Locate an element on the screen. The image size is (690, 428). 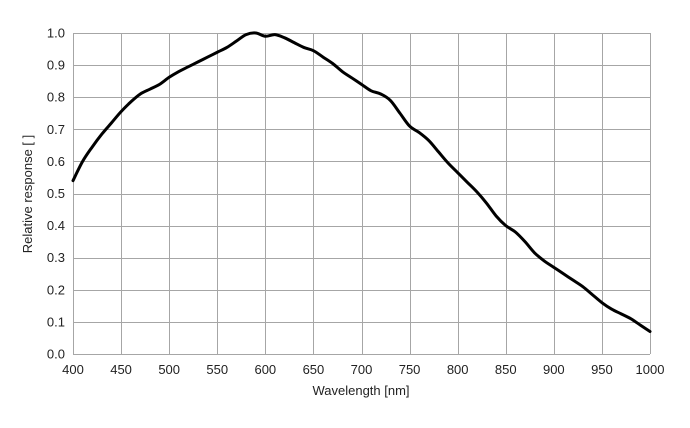
x-tick-label: 500 is located at coordinates (169, 369).